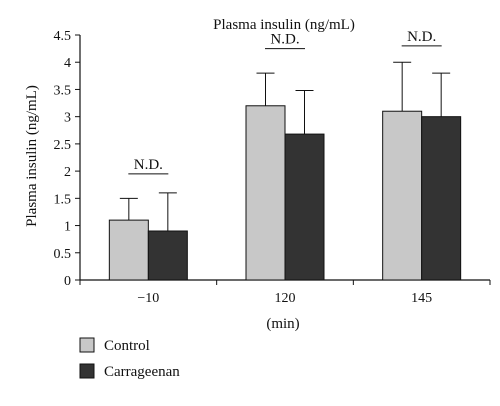 The height and width of the screenshot is (406, 500). I want to click on x-tick-label: −10, so click(148, 298).